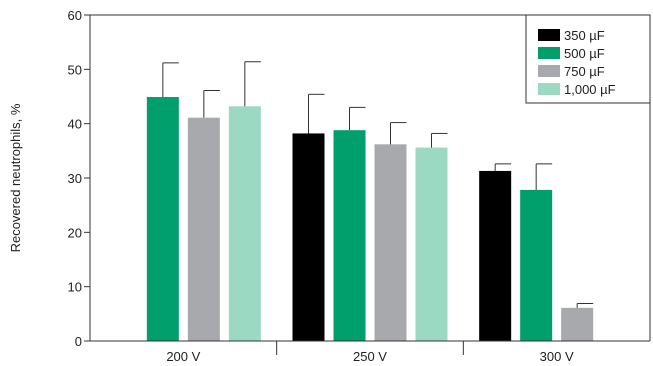 This screenshot has width=653, height=366. Describe the element at coordinates (584, 35) in the screenshot. I see `legend-label: 350 µF` at that location.